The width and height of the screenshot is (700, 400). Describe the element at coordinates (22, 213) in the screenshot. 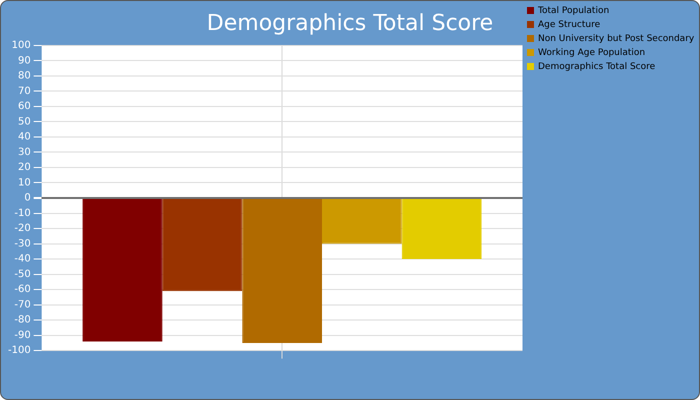

I see `y-tick-label: -10` at that location.